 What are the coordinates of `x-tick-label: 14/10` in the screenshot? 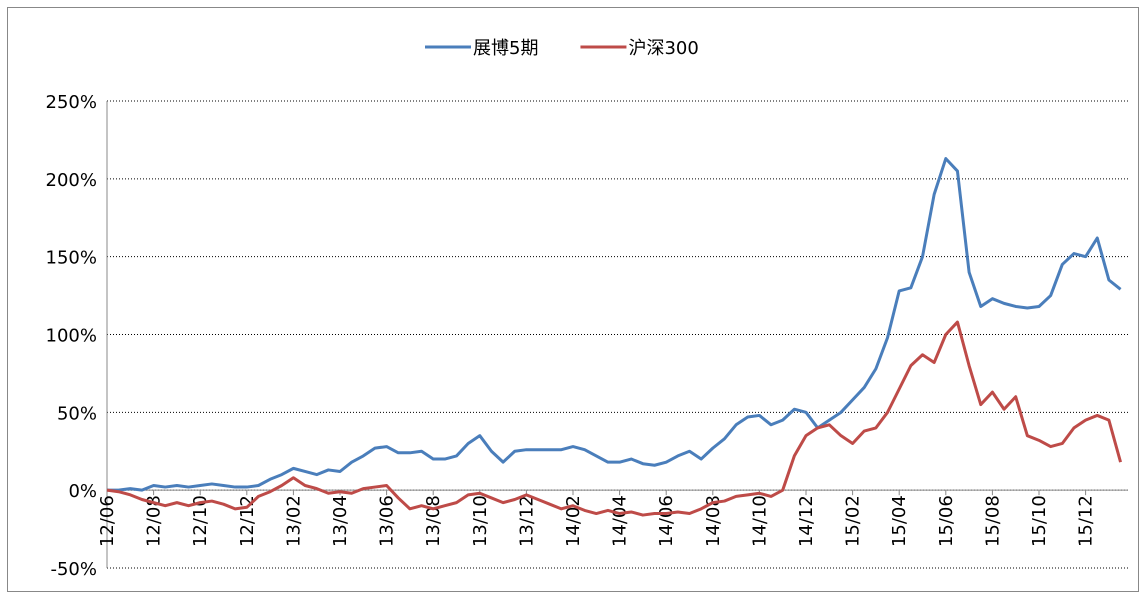 It's located at (759, 521).